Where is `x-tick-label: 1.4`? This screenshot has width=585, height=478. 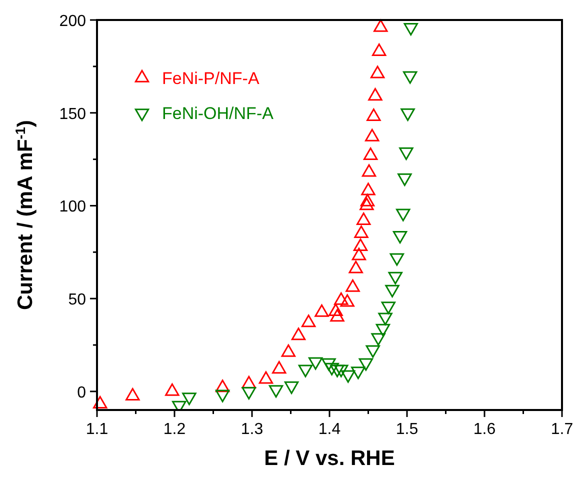
x-tick-label: 1.4 is located at coordinates (329, 429).